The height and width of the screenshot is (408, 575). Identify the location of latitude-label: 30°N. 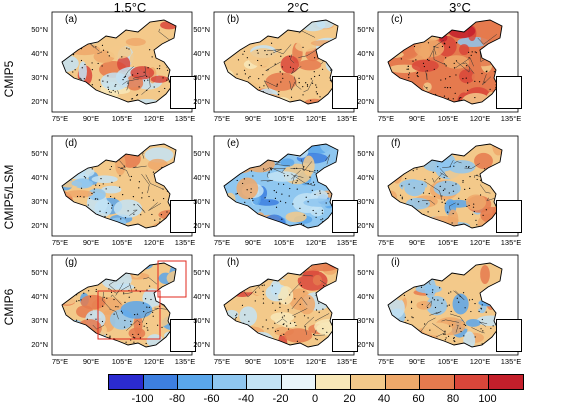
(39, 320).